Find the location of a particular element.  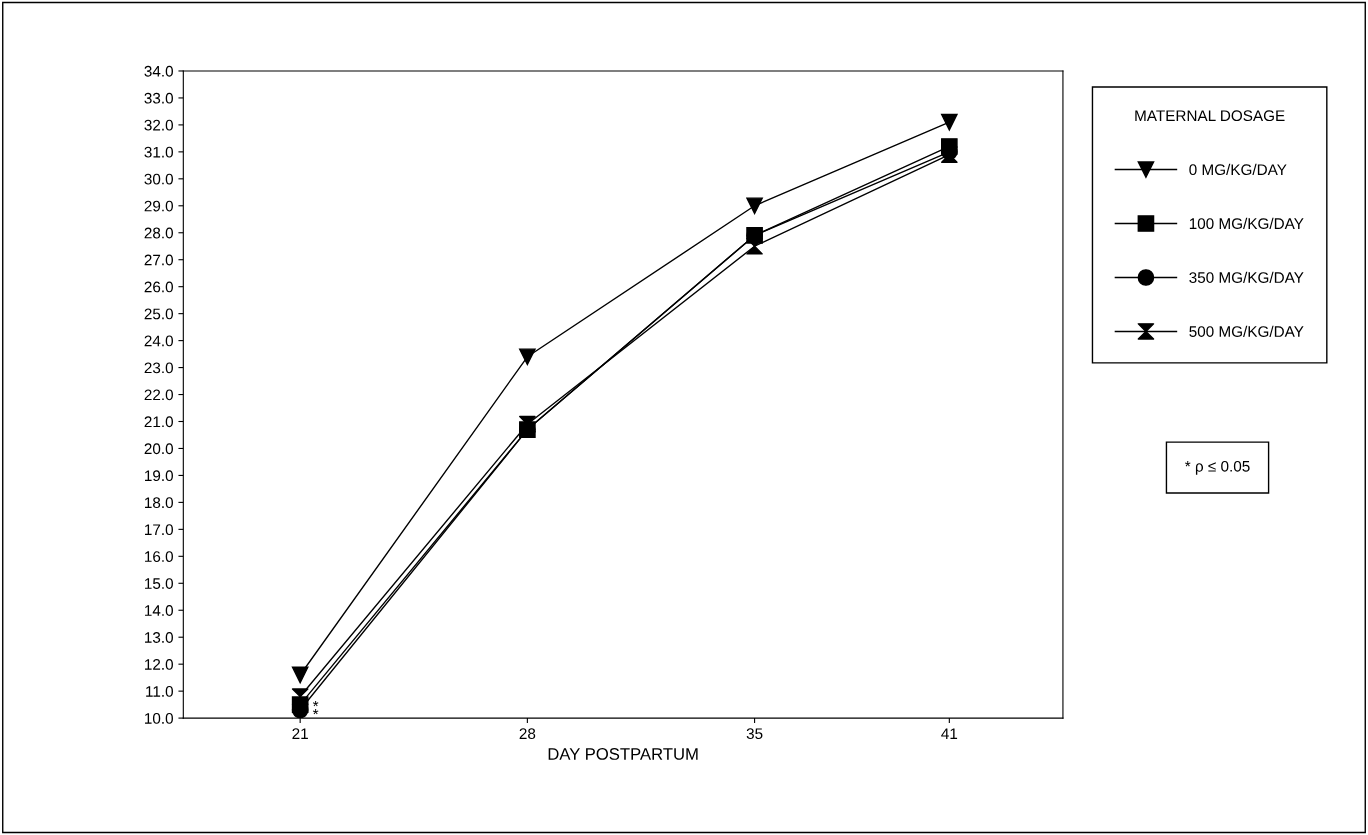

legend-label: 350 MG/KG/DAY is located at coordinates (1246, 277).